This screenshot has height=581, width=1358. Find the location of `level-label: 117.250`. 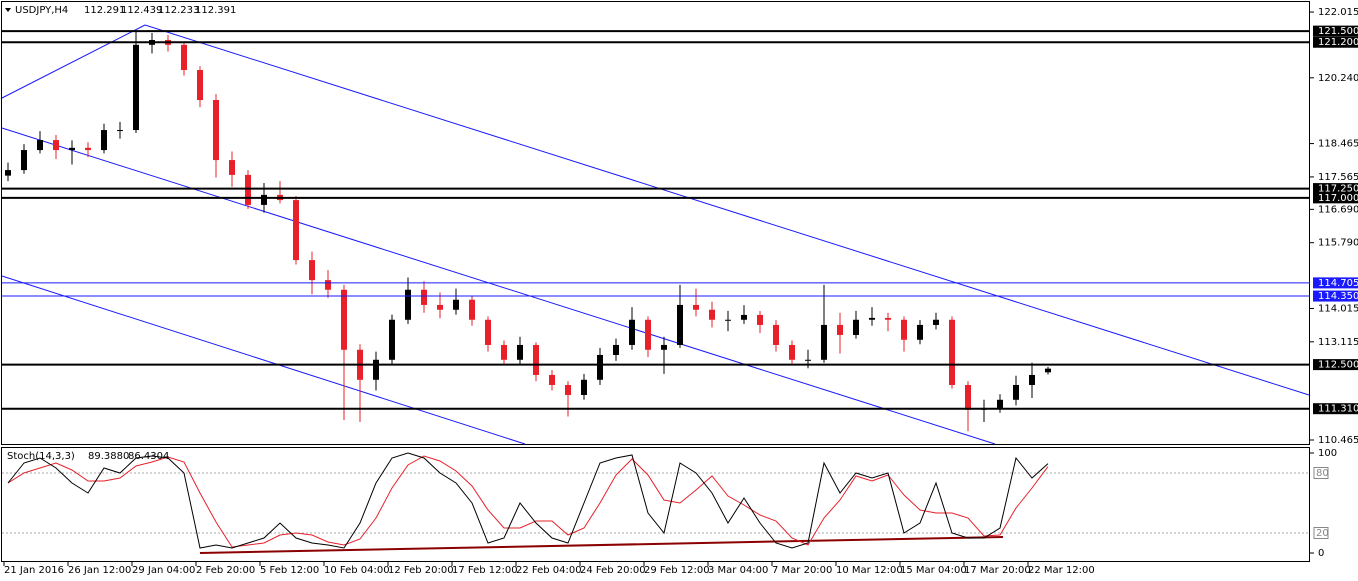

level-label: 117.250 is located at coordinates (1338, 189).